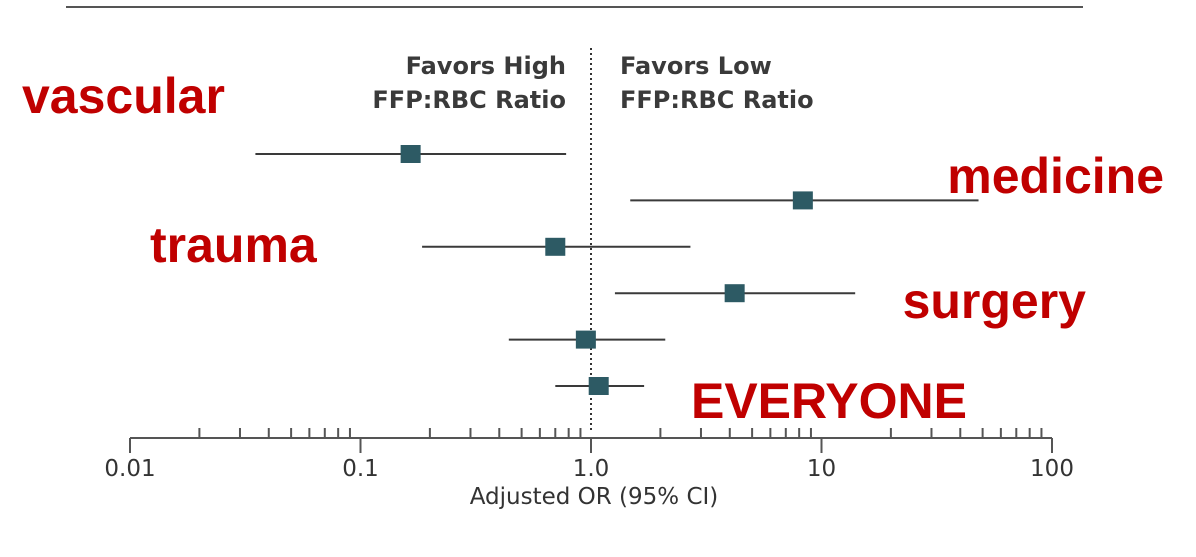  Describe the element at coordinates (696, 66) in the screenshot. I see `favors-low-line1: Favors Low` at that location.